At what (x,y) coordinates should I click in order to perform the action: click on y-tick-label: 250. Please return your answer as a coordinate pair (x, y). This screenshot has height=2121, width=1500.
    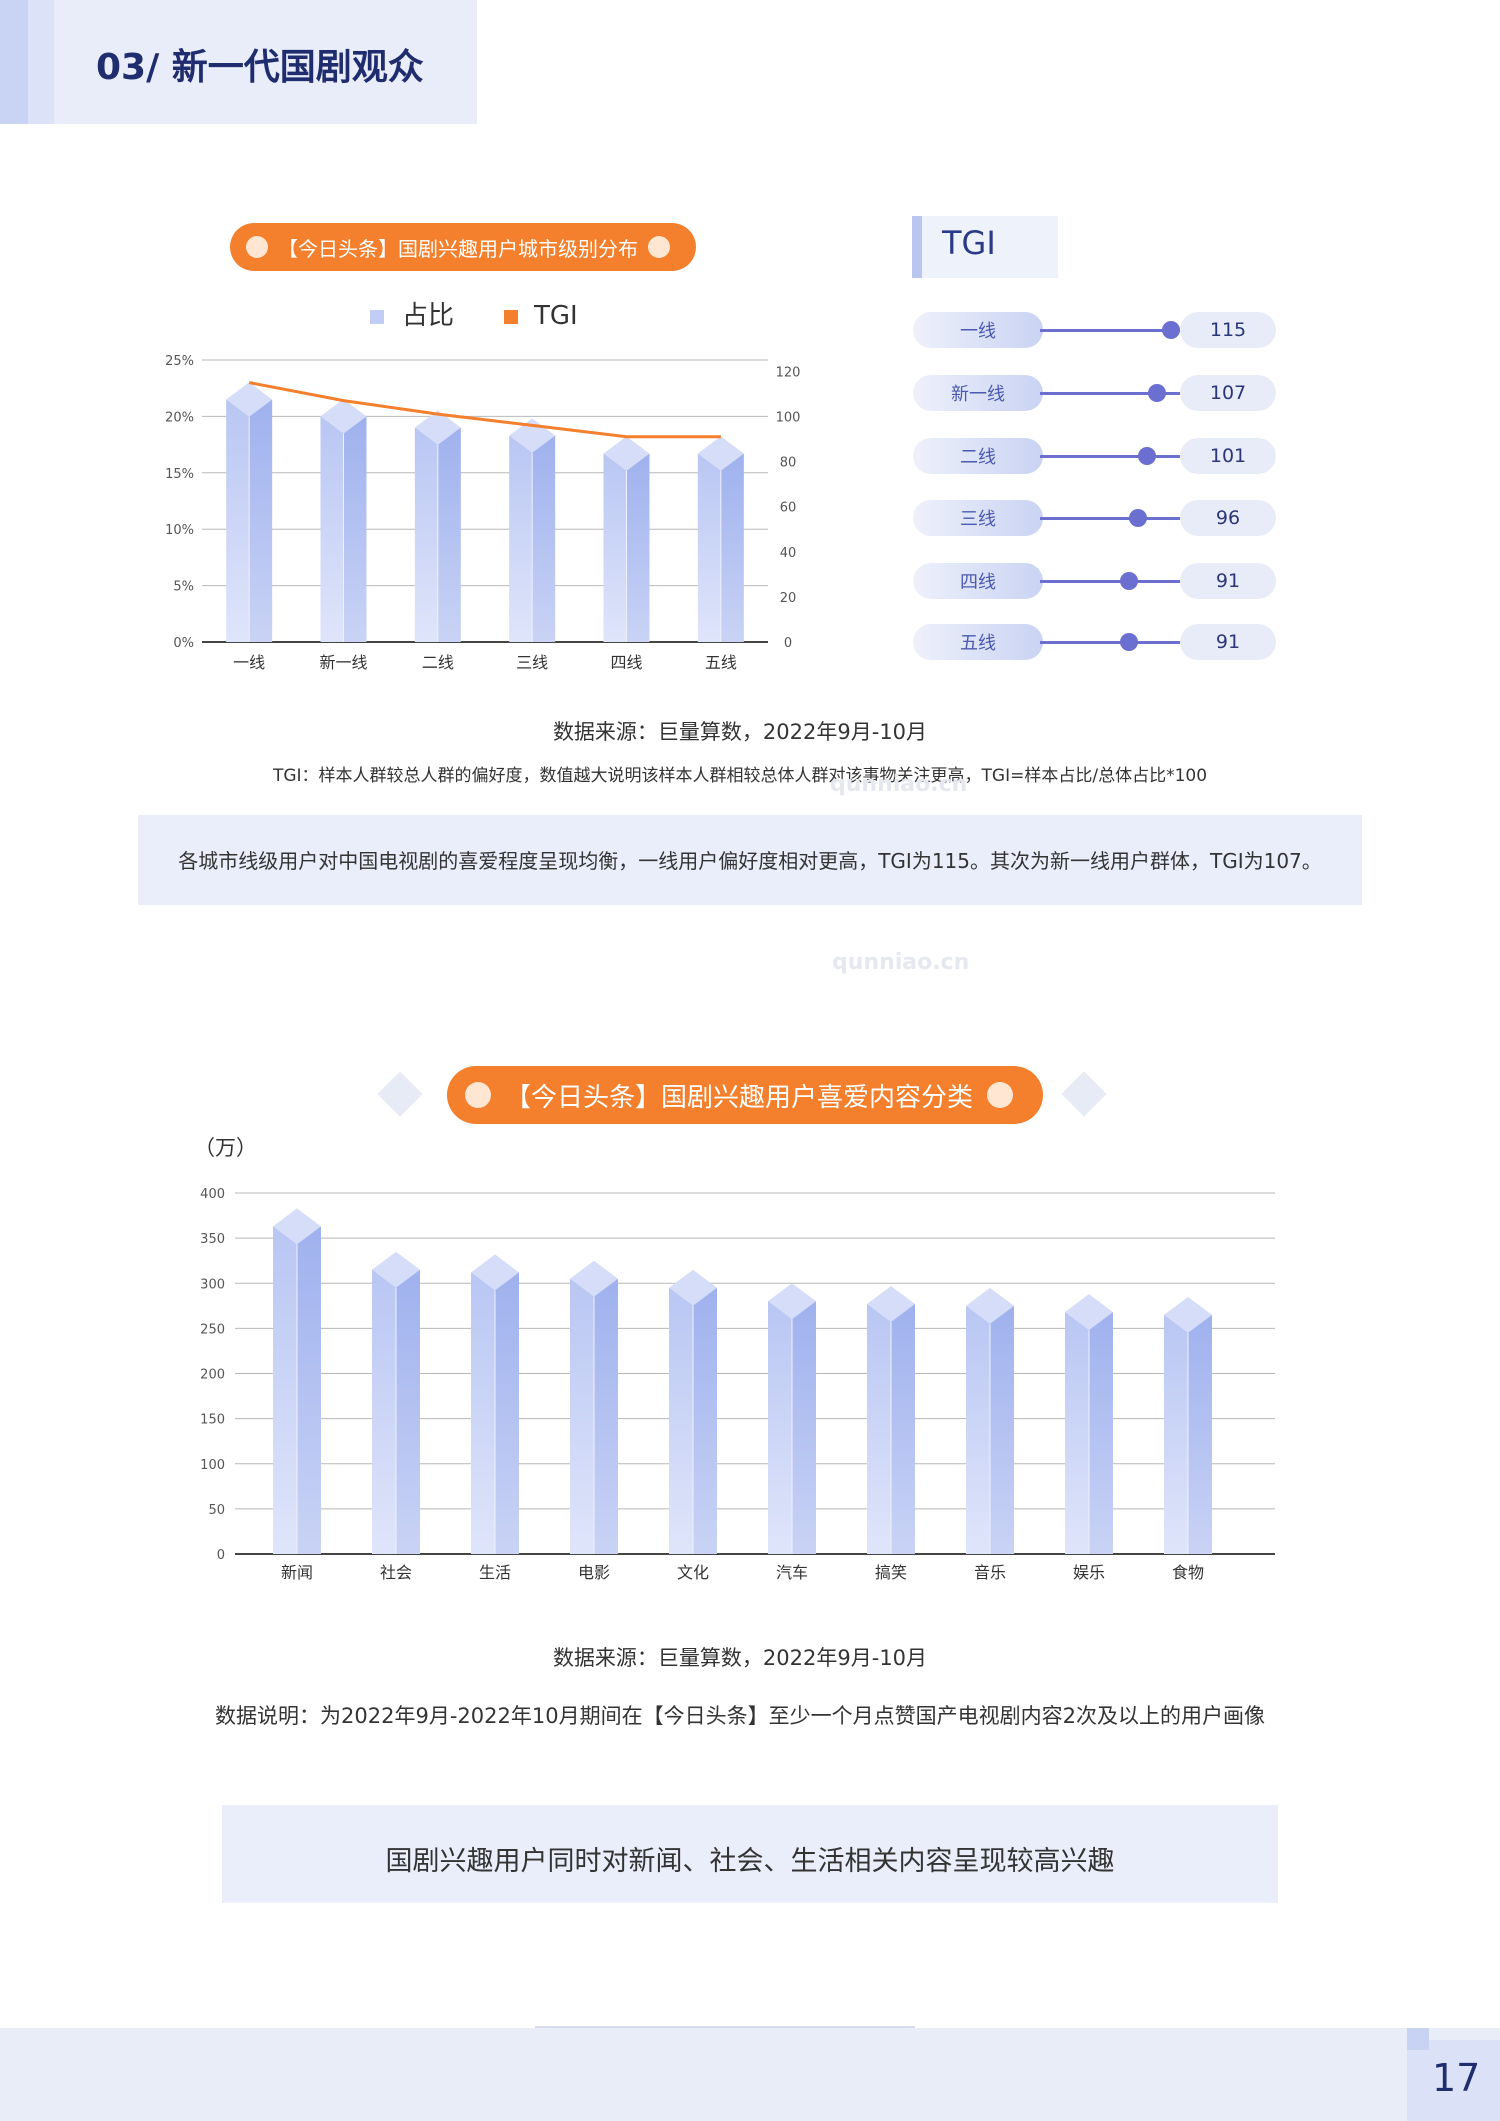
    Looking at the image, I should click on (212, 1329).